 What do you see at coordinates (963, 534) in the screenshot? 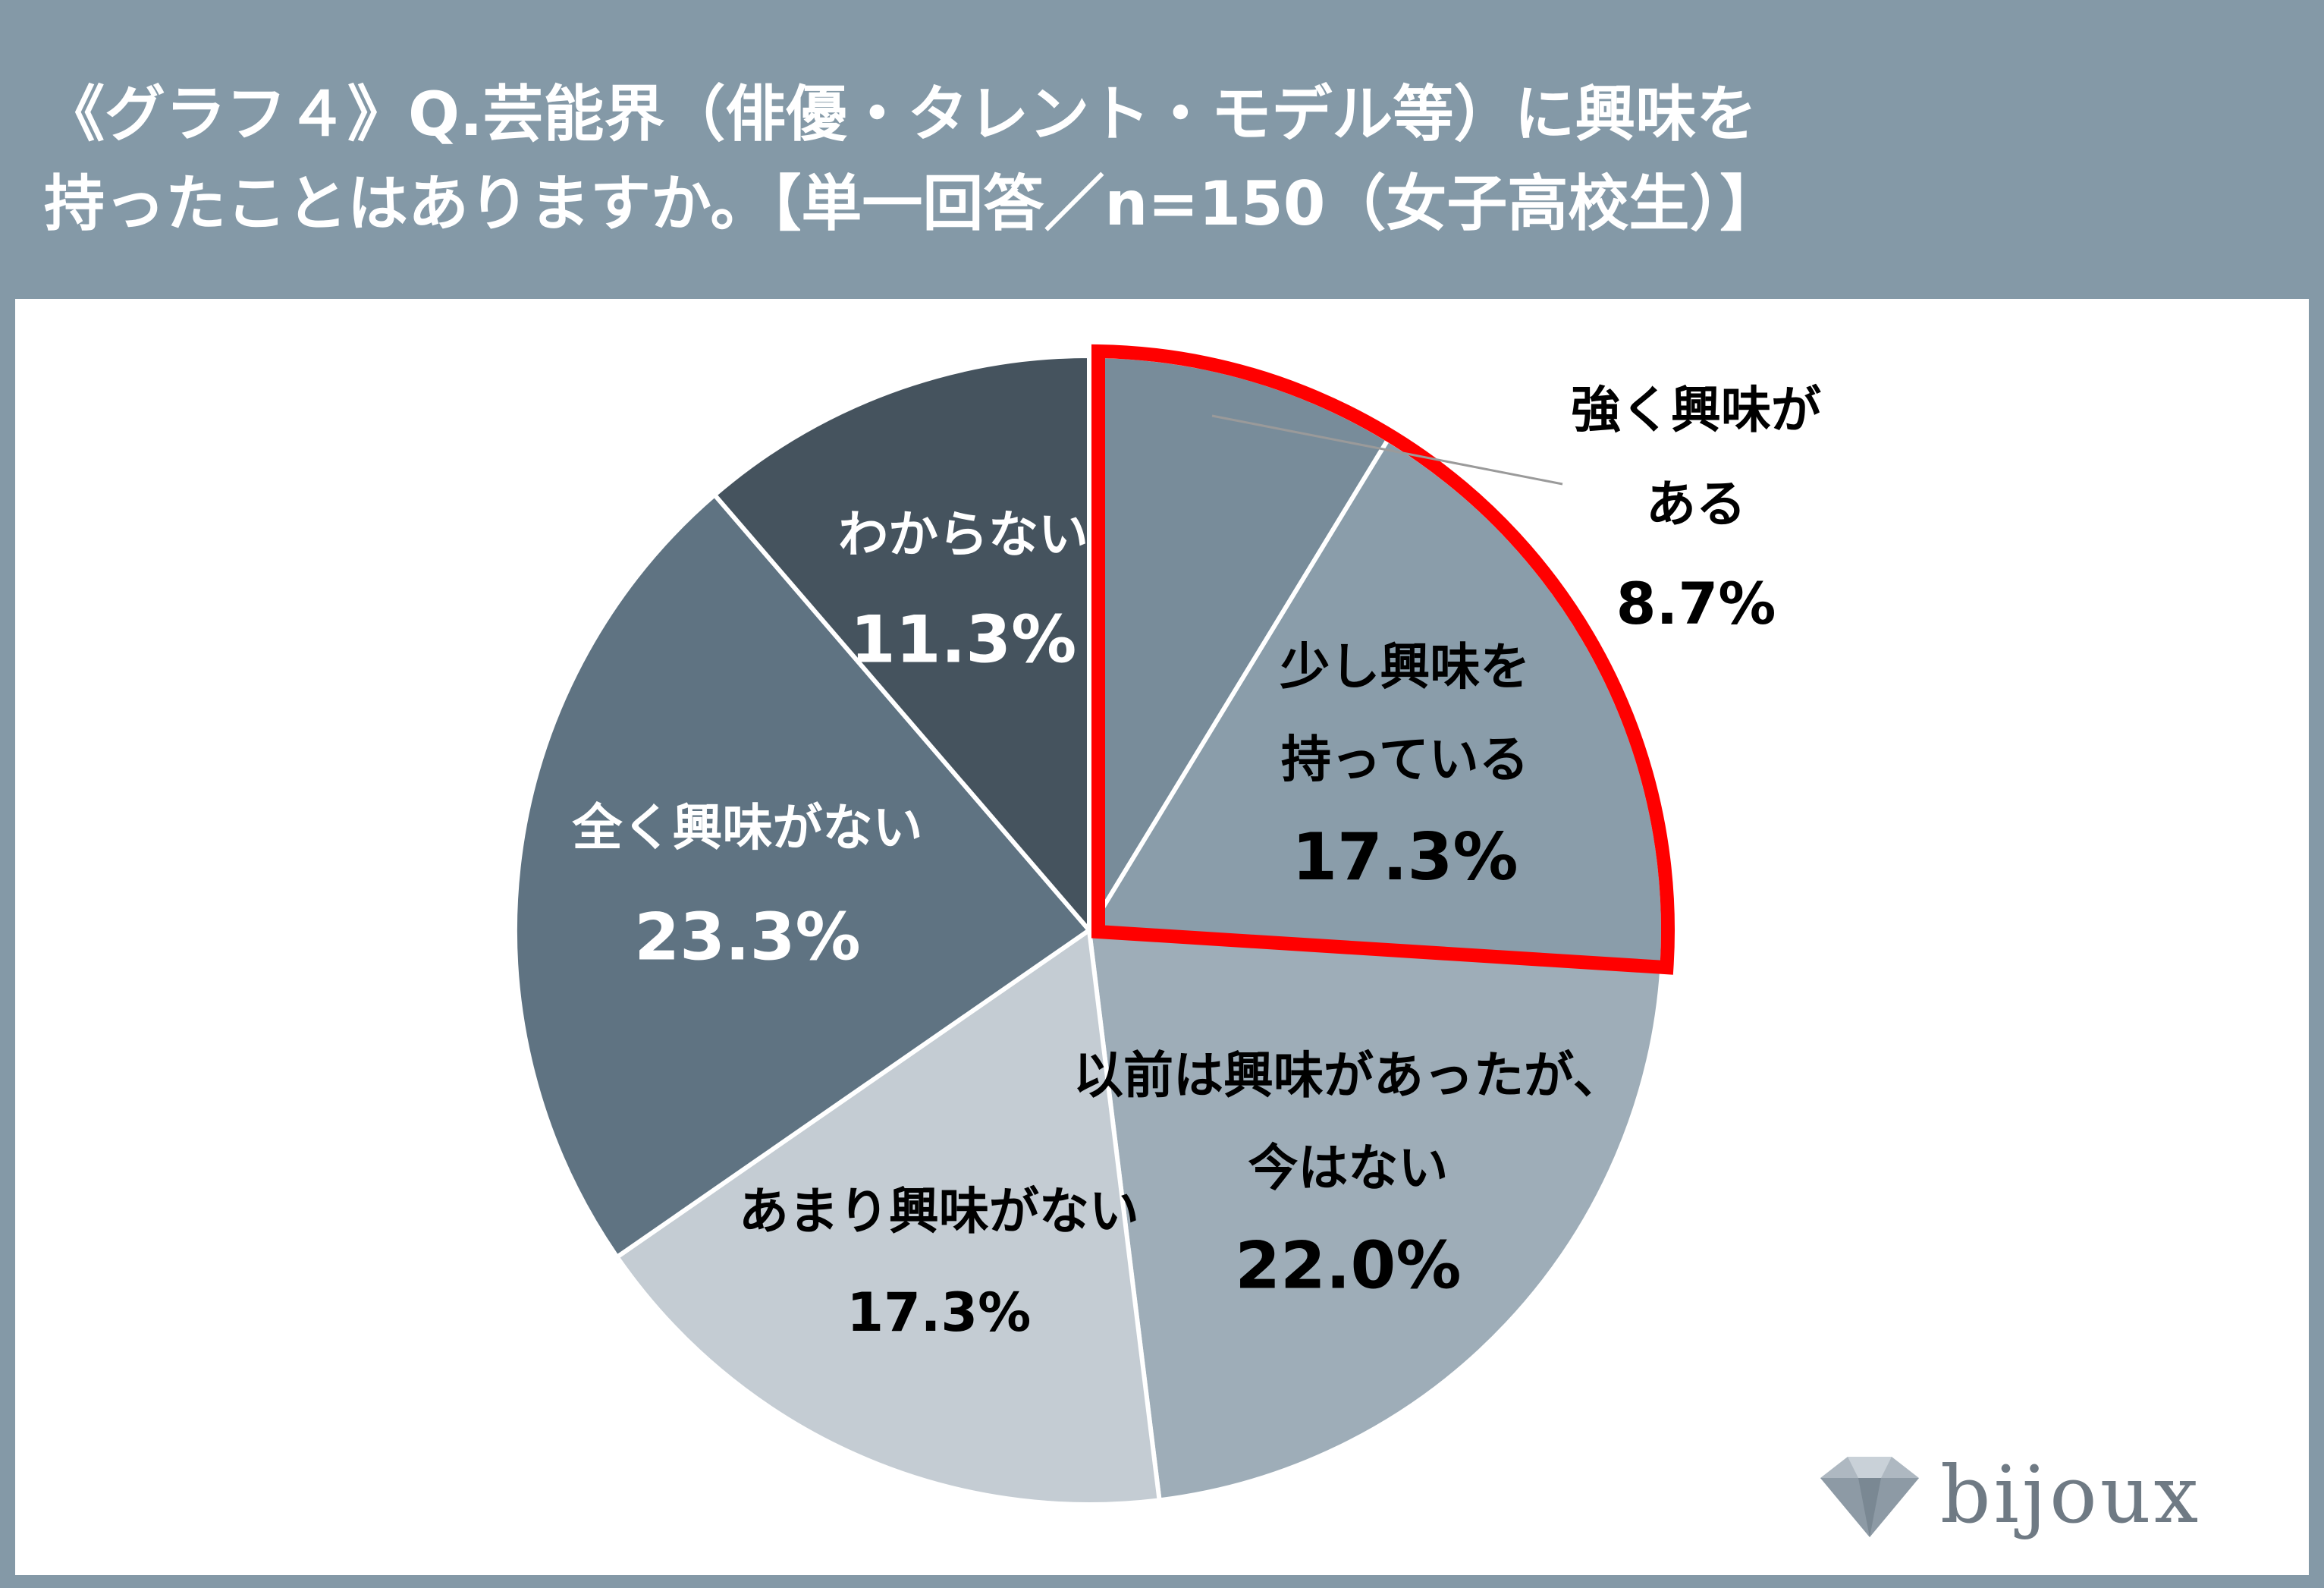
I see `slice-6-label-line-1: わからない` at bounding box center [963, 534].